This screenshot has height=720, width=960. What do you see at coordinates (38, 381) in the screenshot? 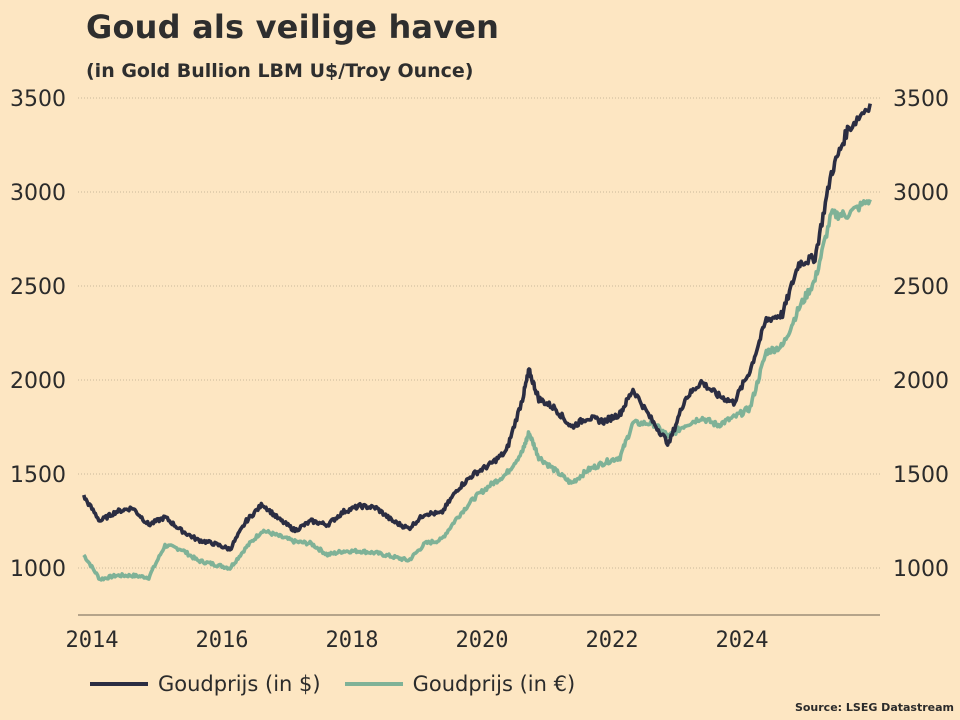
I see `y-tick-label-left: 2000` at bounding box center [38, 381].